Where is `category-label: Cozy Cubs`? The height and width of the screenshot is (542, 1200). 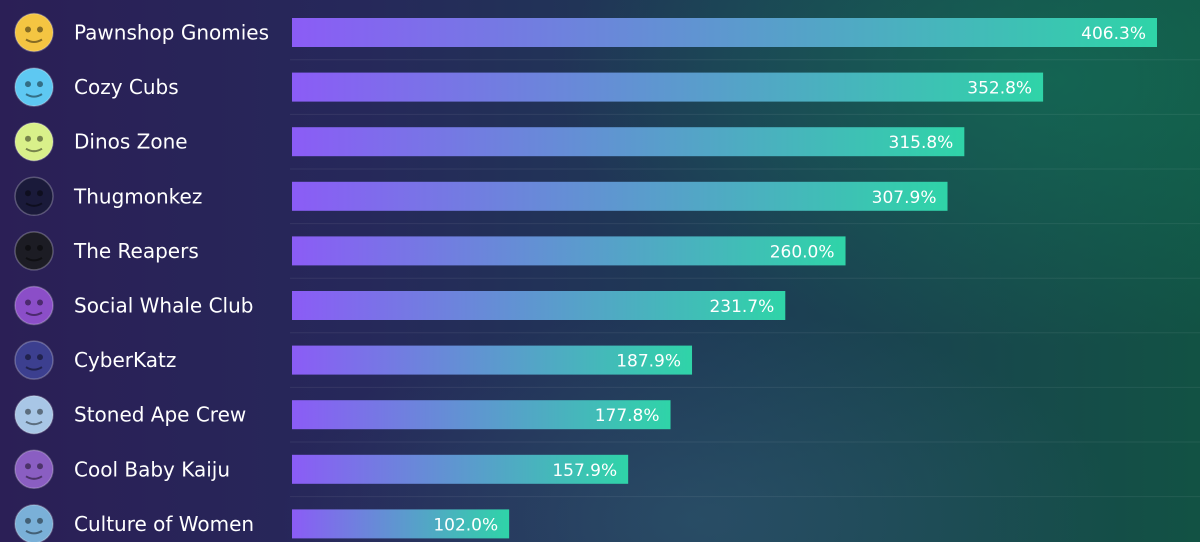
category-label: Cozy Cubs is located at coordinates (126, 87).